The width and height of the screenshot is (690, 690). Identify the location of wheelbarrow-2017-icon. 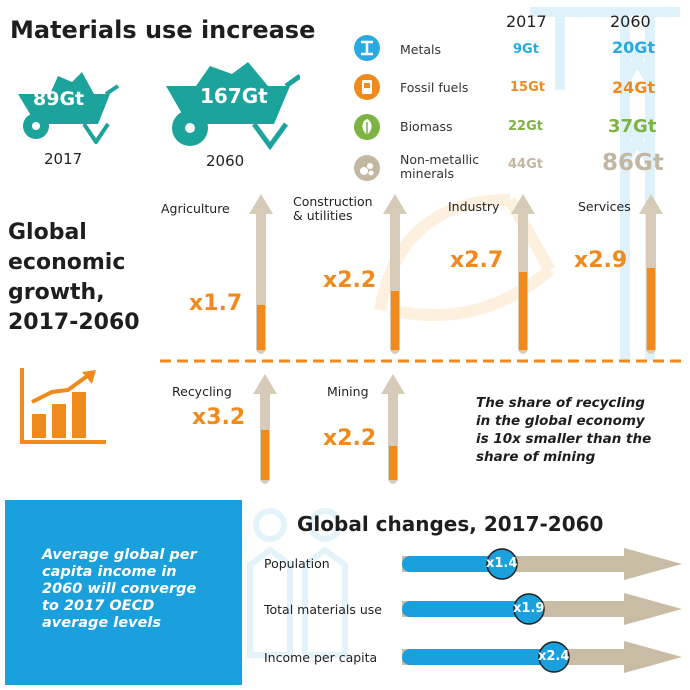
(69, 108).